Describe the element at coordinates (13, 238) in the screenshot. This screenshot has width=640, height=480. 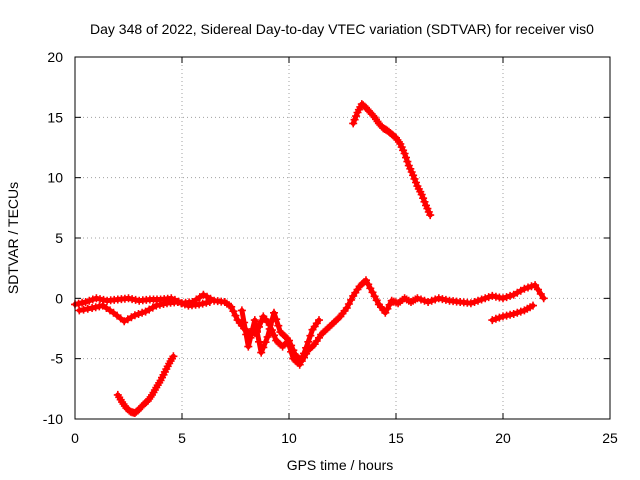
I see `y-axis-label: SDTVAR / TECUs` at that location.